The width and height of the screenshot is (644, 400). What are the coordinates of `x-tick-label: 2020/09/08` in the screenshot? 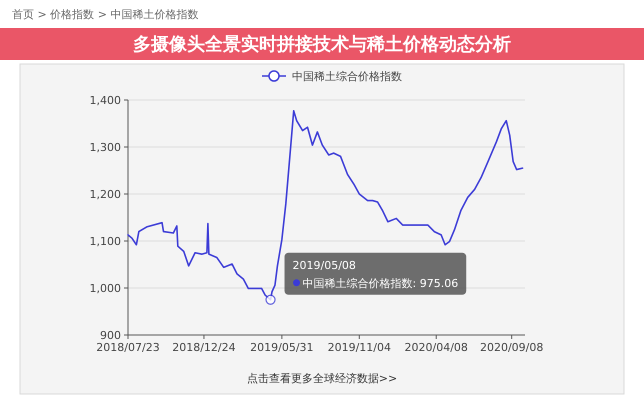 It's located at (512, 347).